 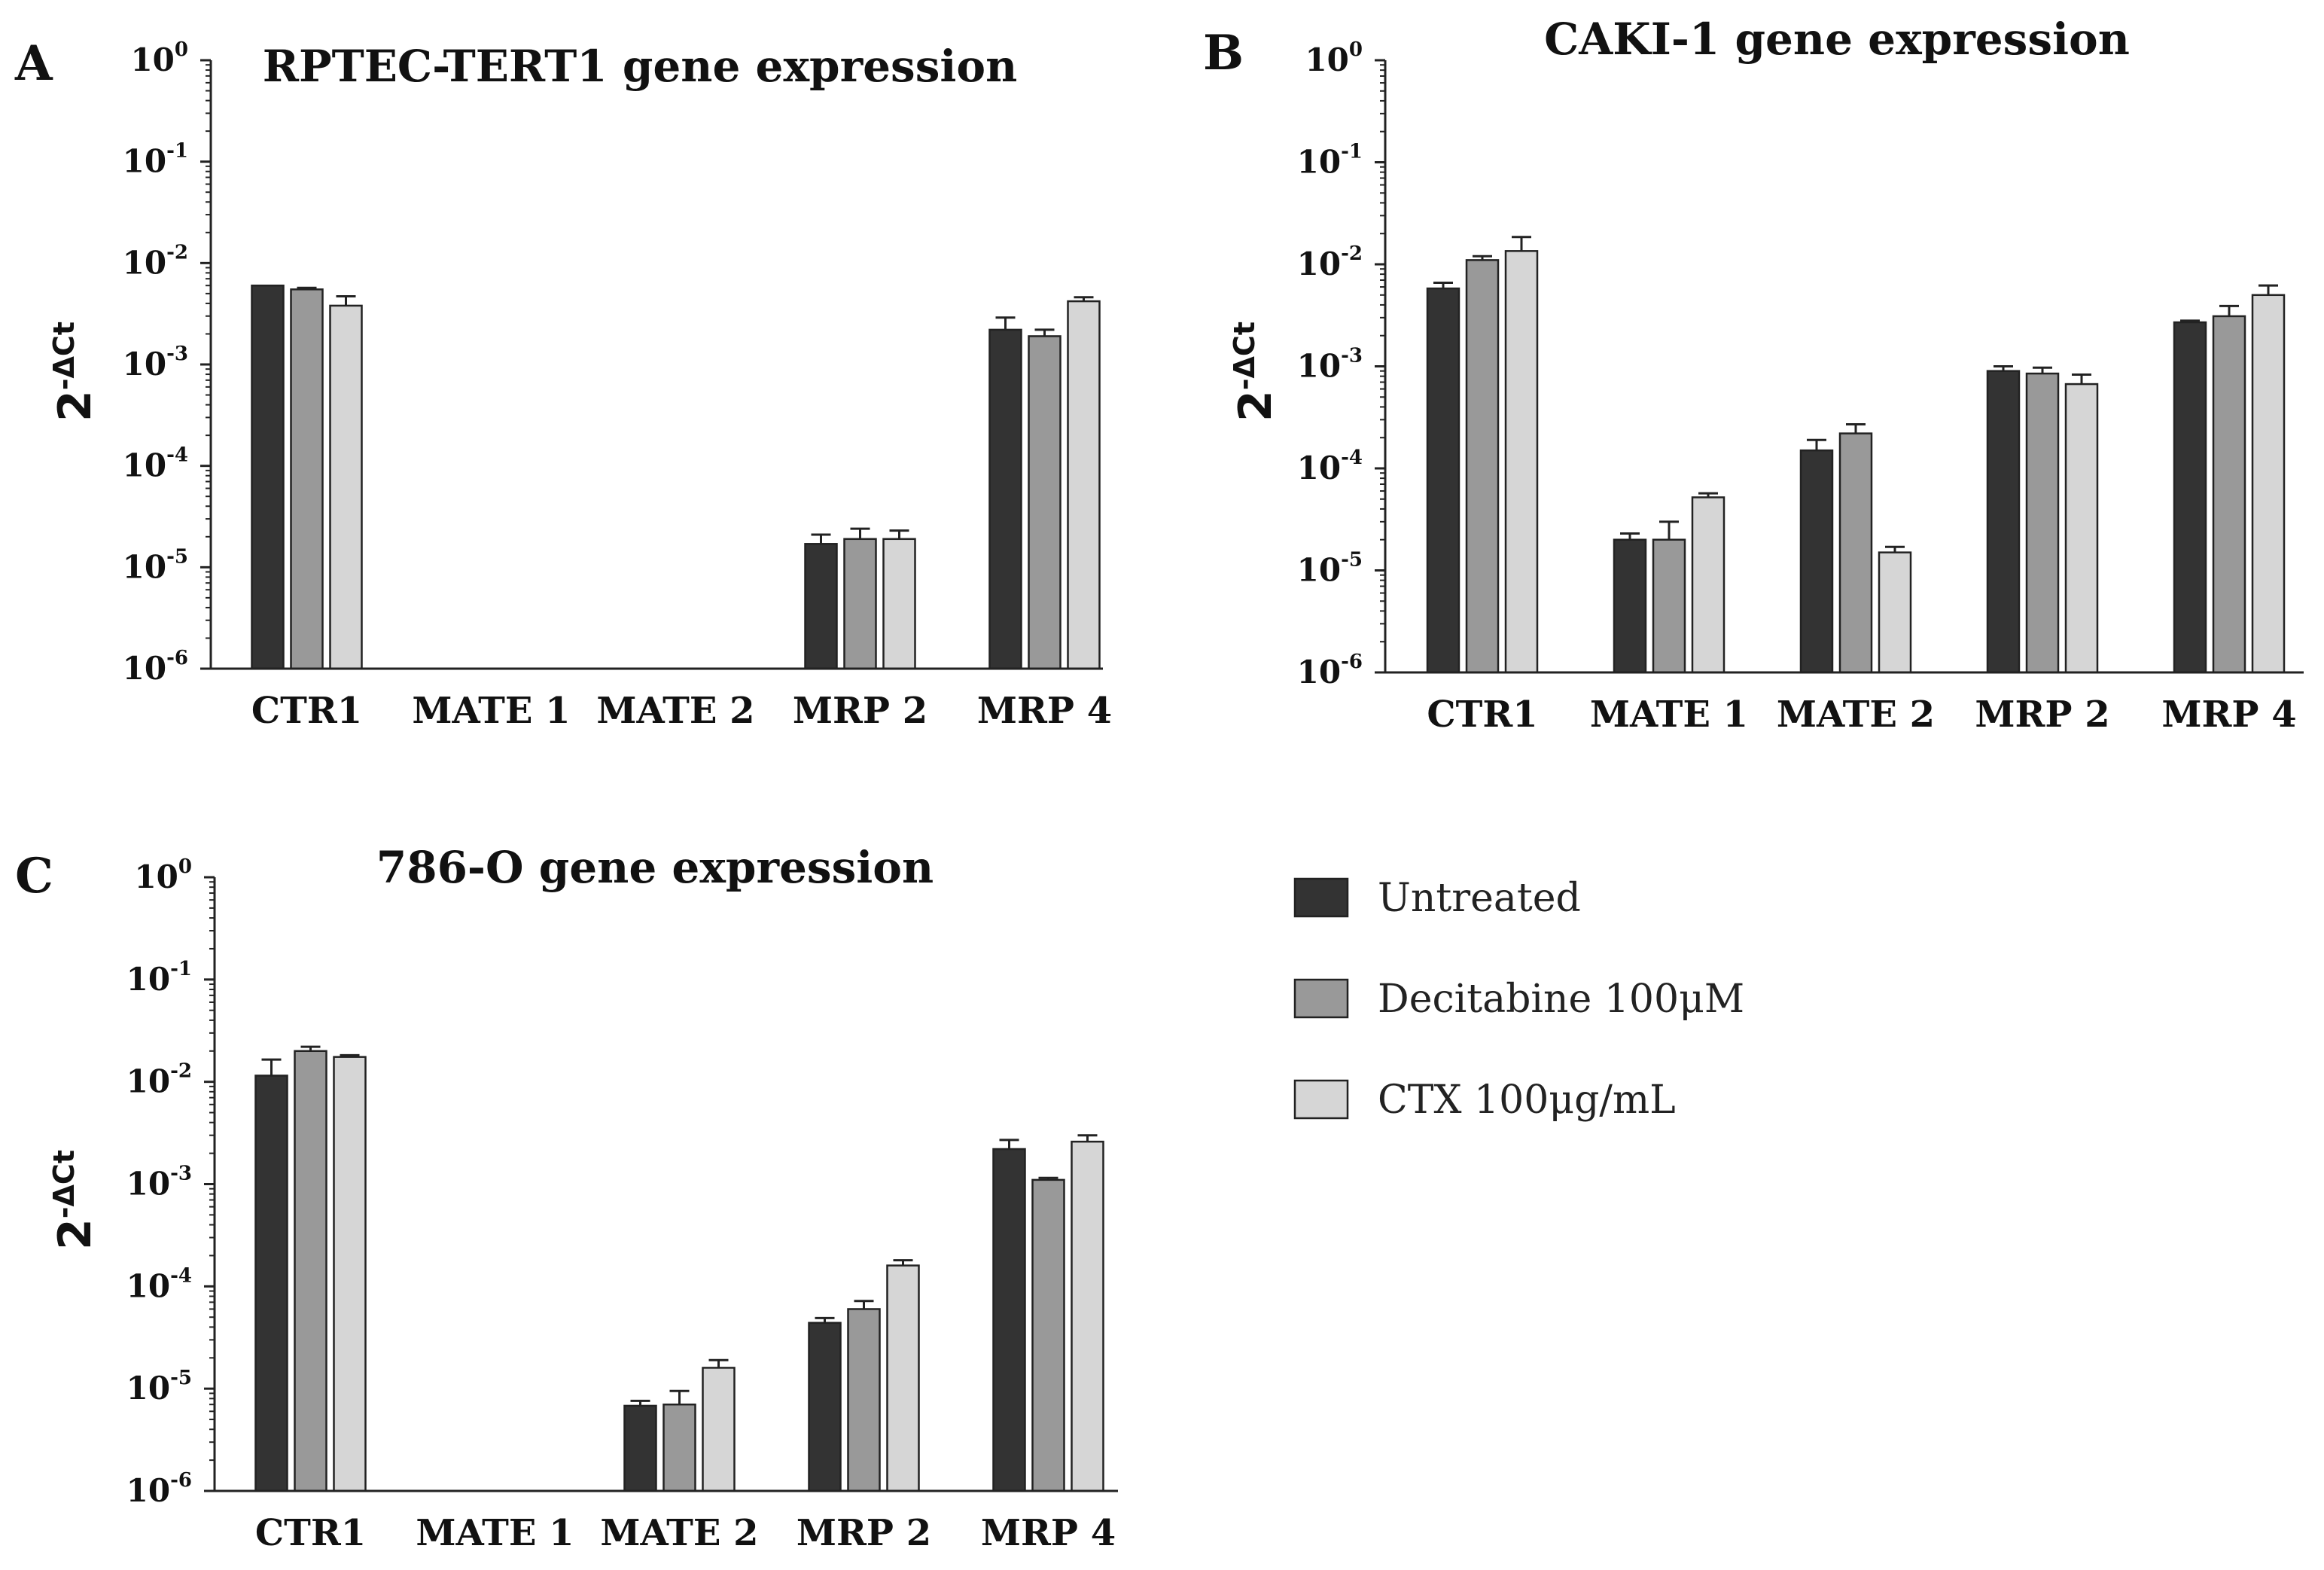 What do you see at coordinates (159, 978) in the screenshot?
I see `panel-c-tick-label: 10⁻¹` at bounding box center [159, 978].